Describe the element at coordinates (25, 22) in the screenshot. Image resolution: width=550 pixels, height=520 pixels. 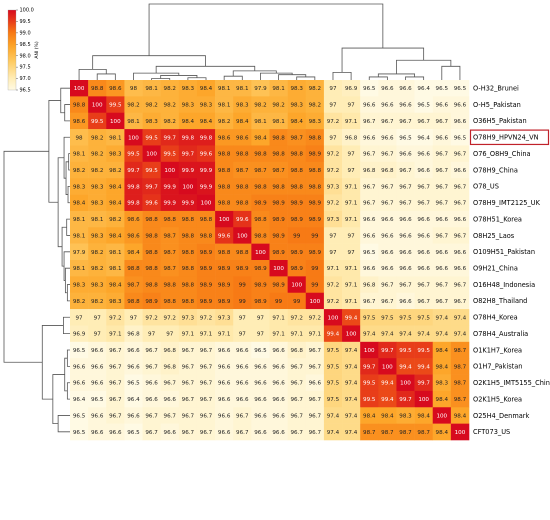
I see `colorbar-tick-label: 99.5` at that location.